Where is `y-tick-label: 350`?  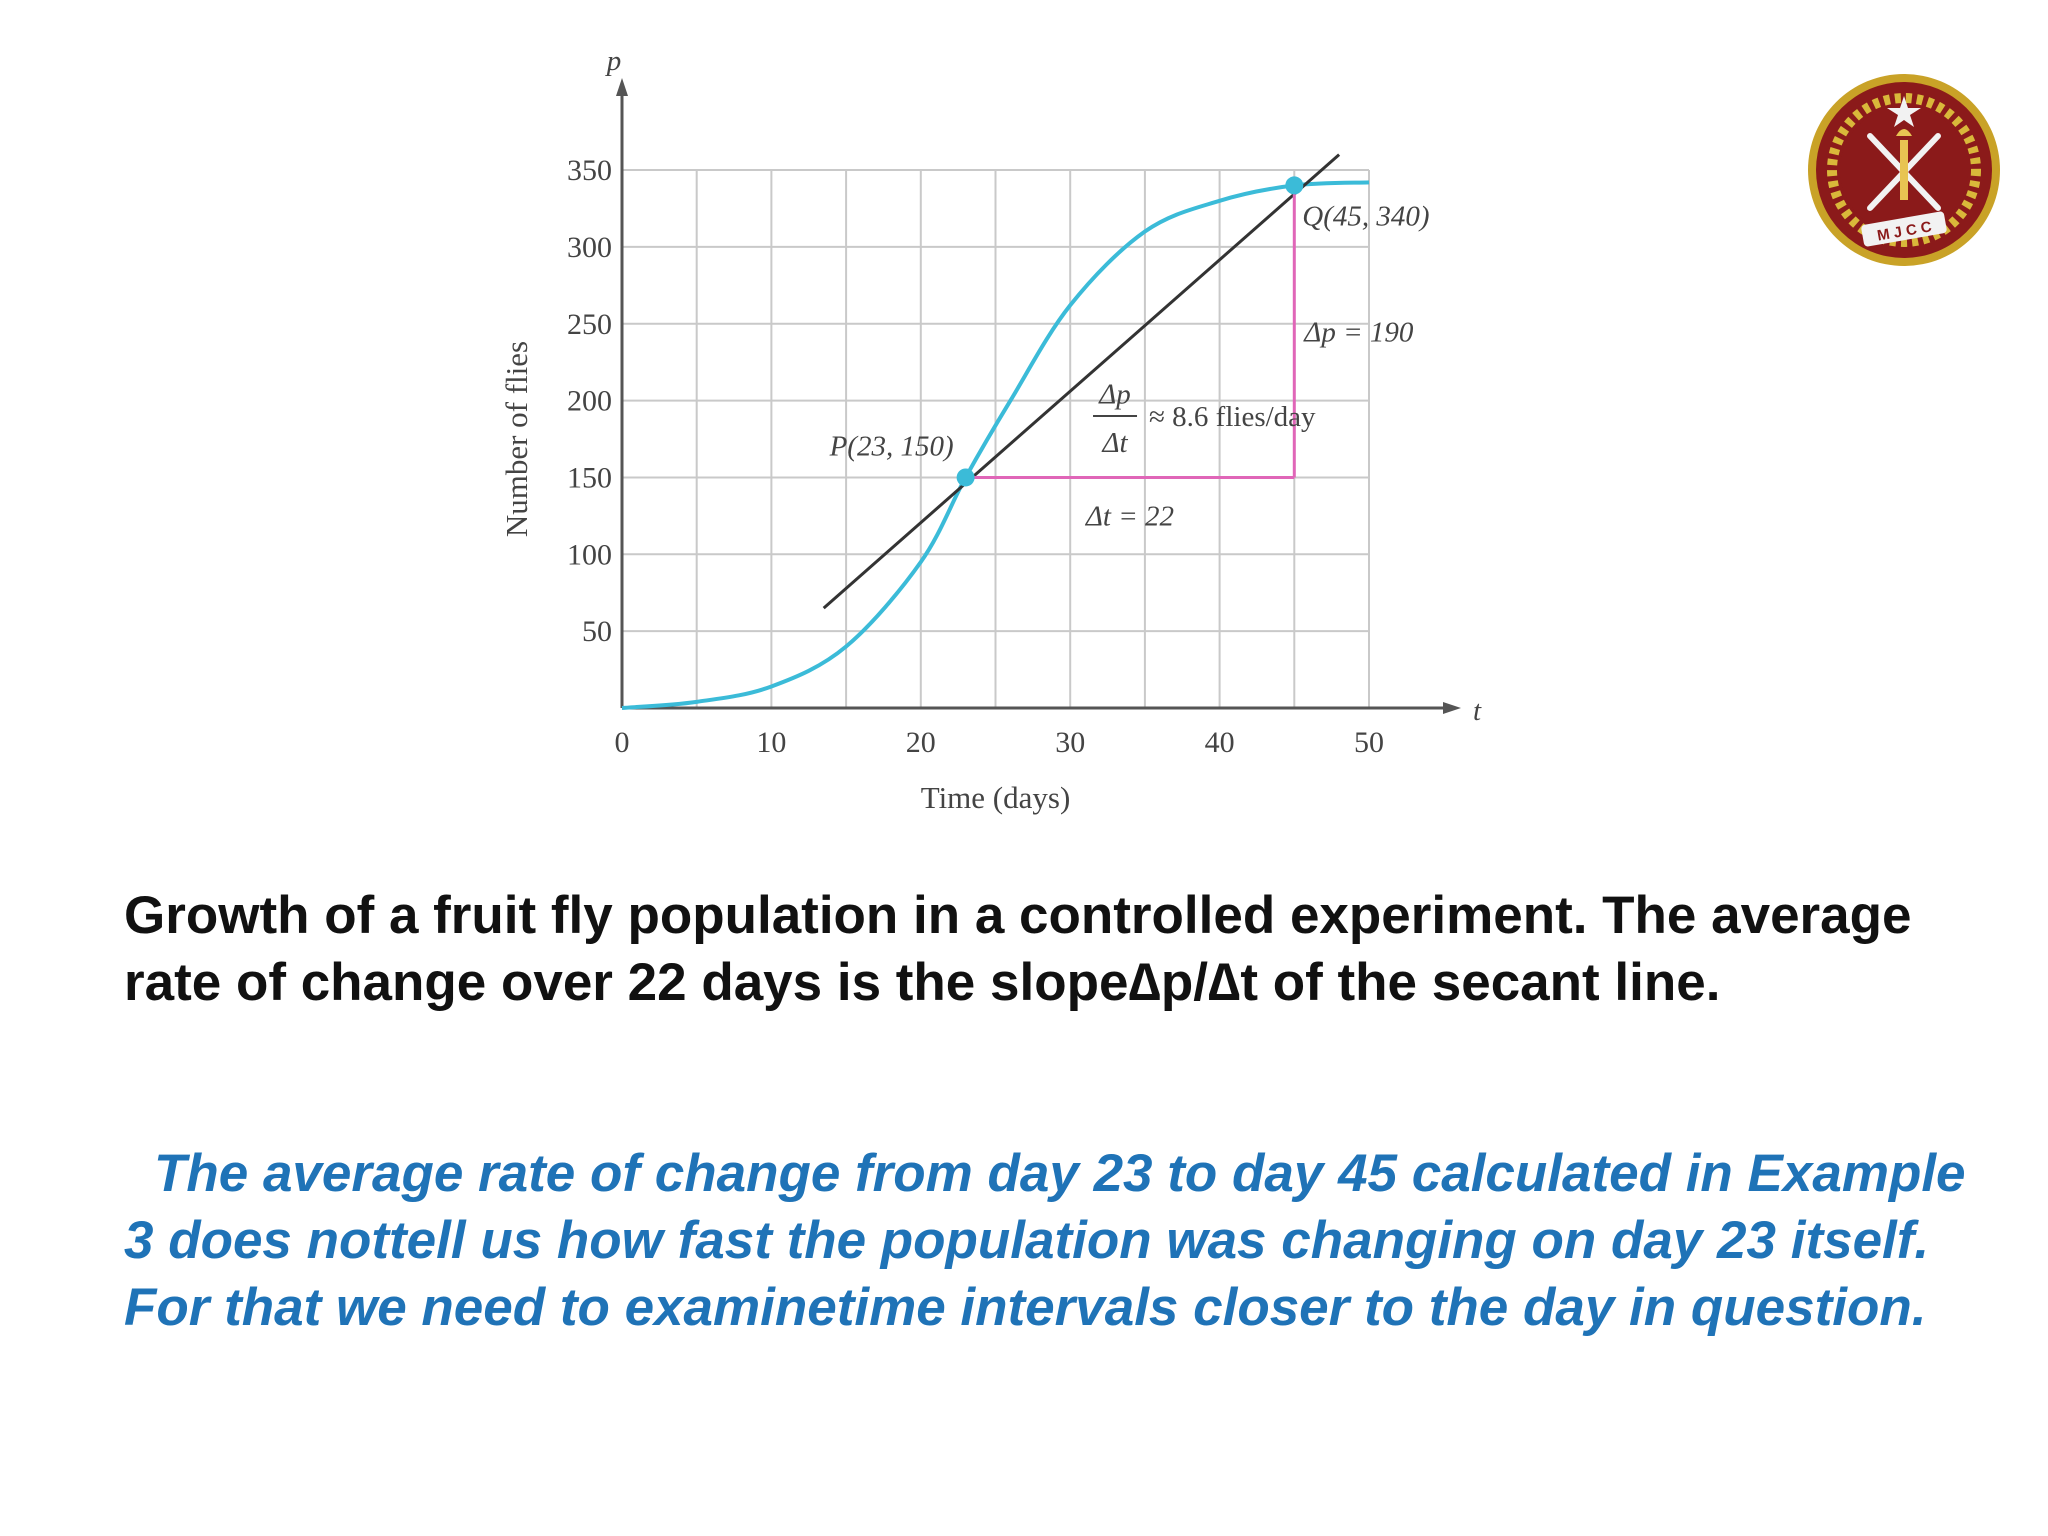 y-tick-label: 350 is located at coordinates (589, 170).